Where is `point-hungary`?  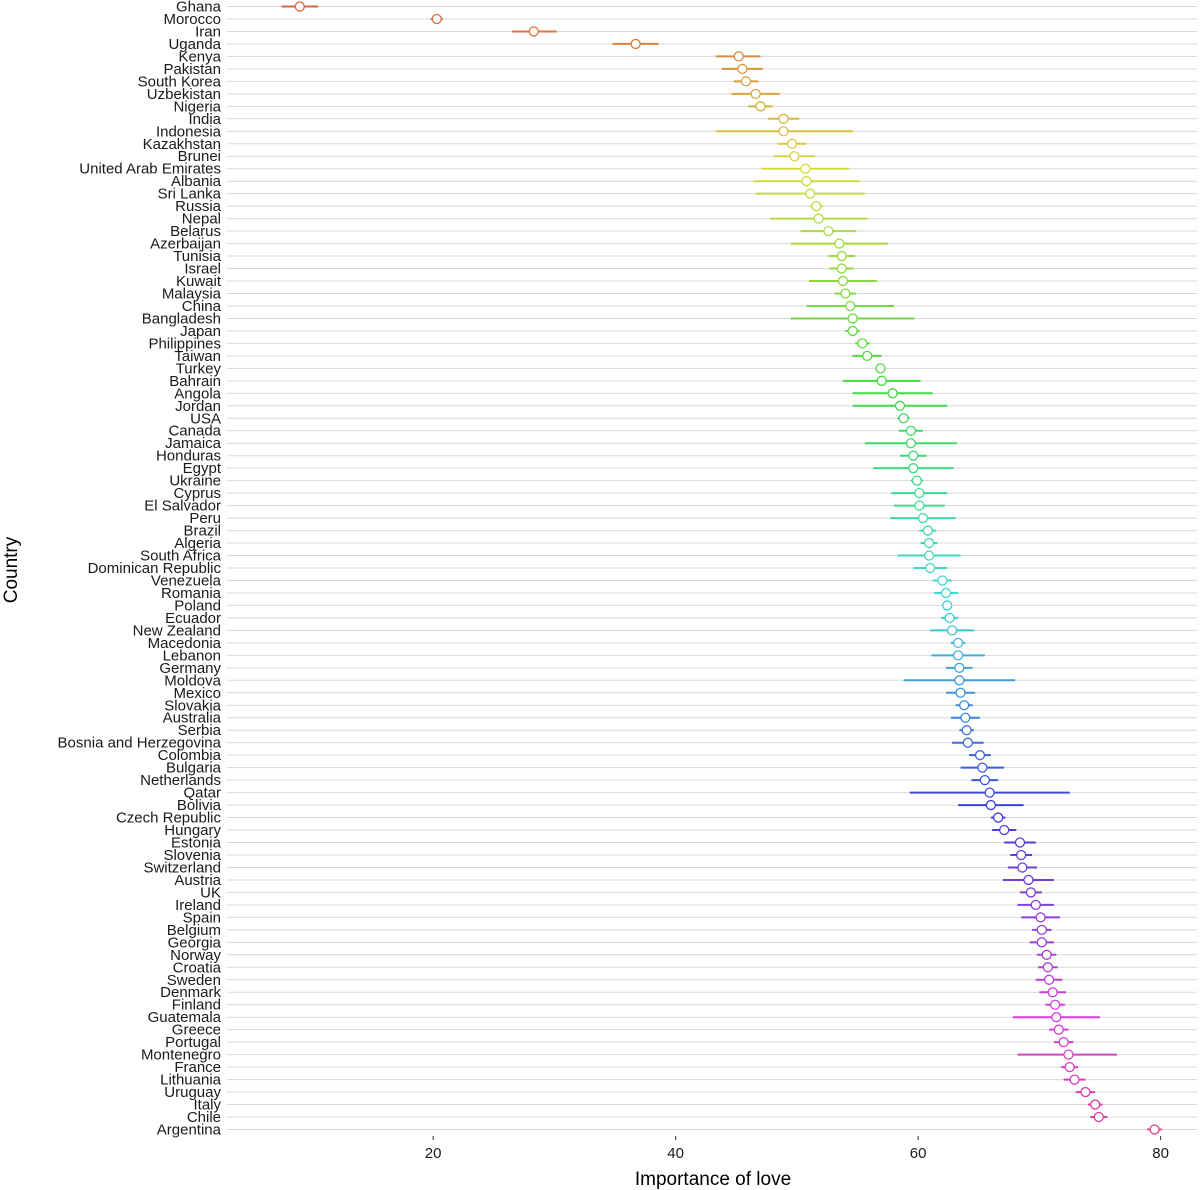
point-hungary is located at coordinates (1004, 830).